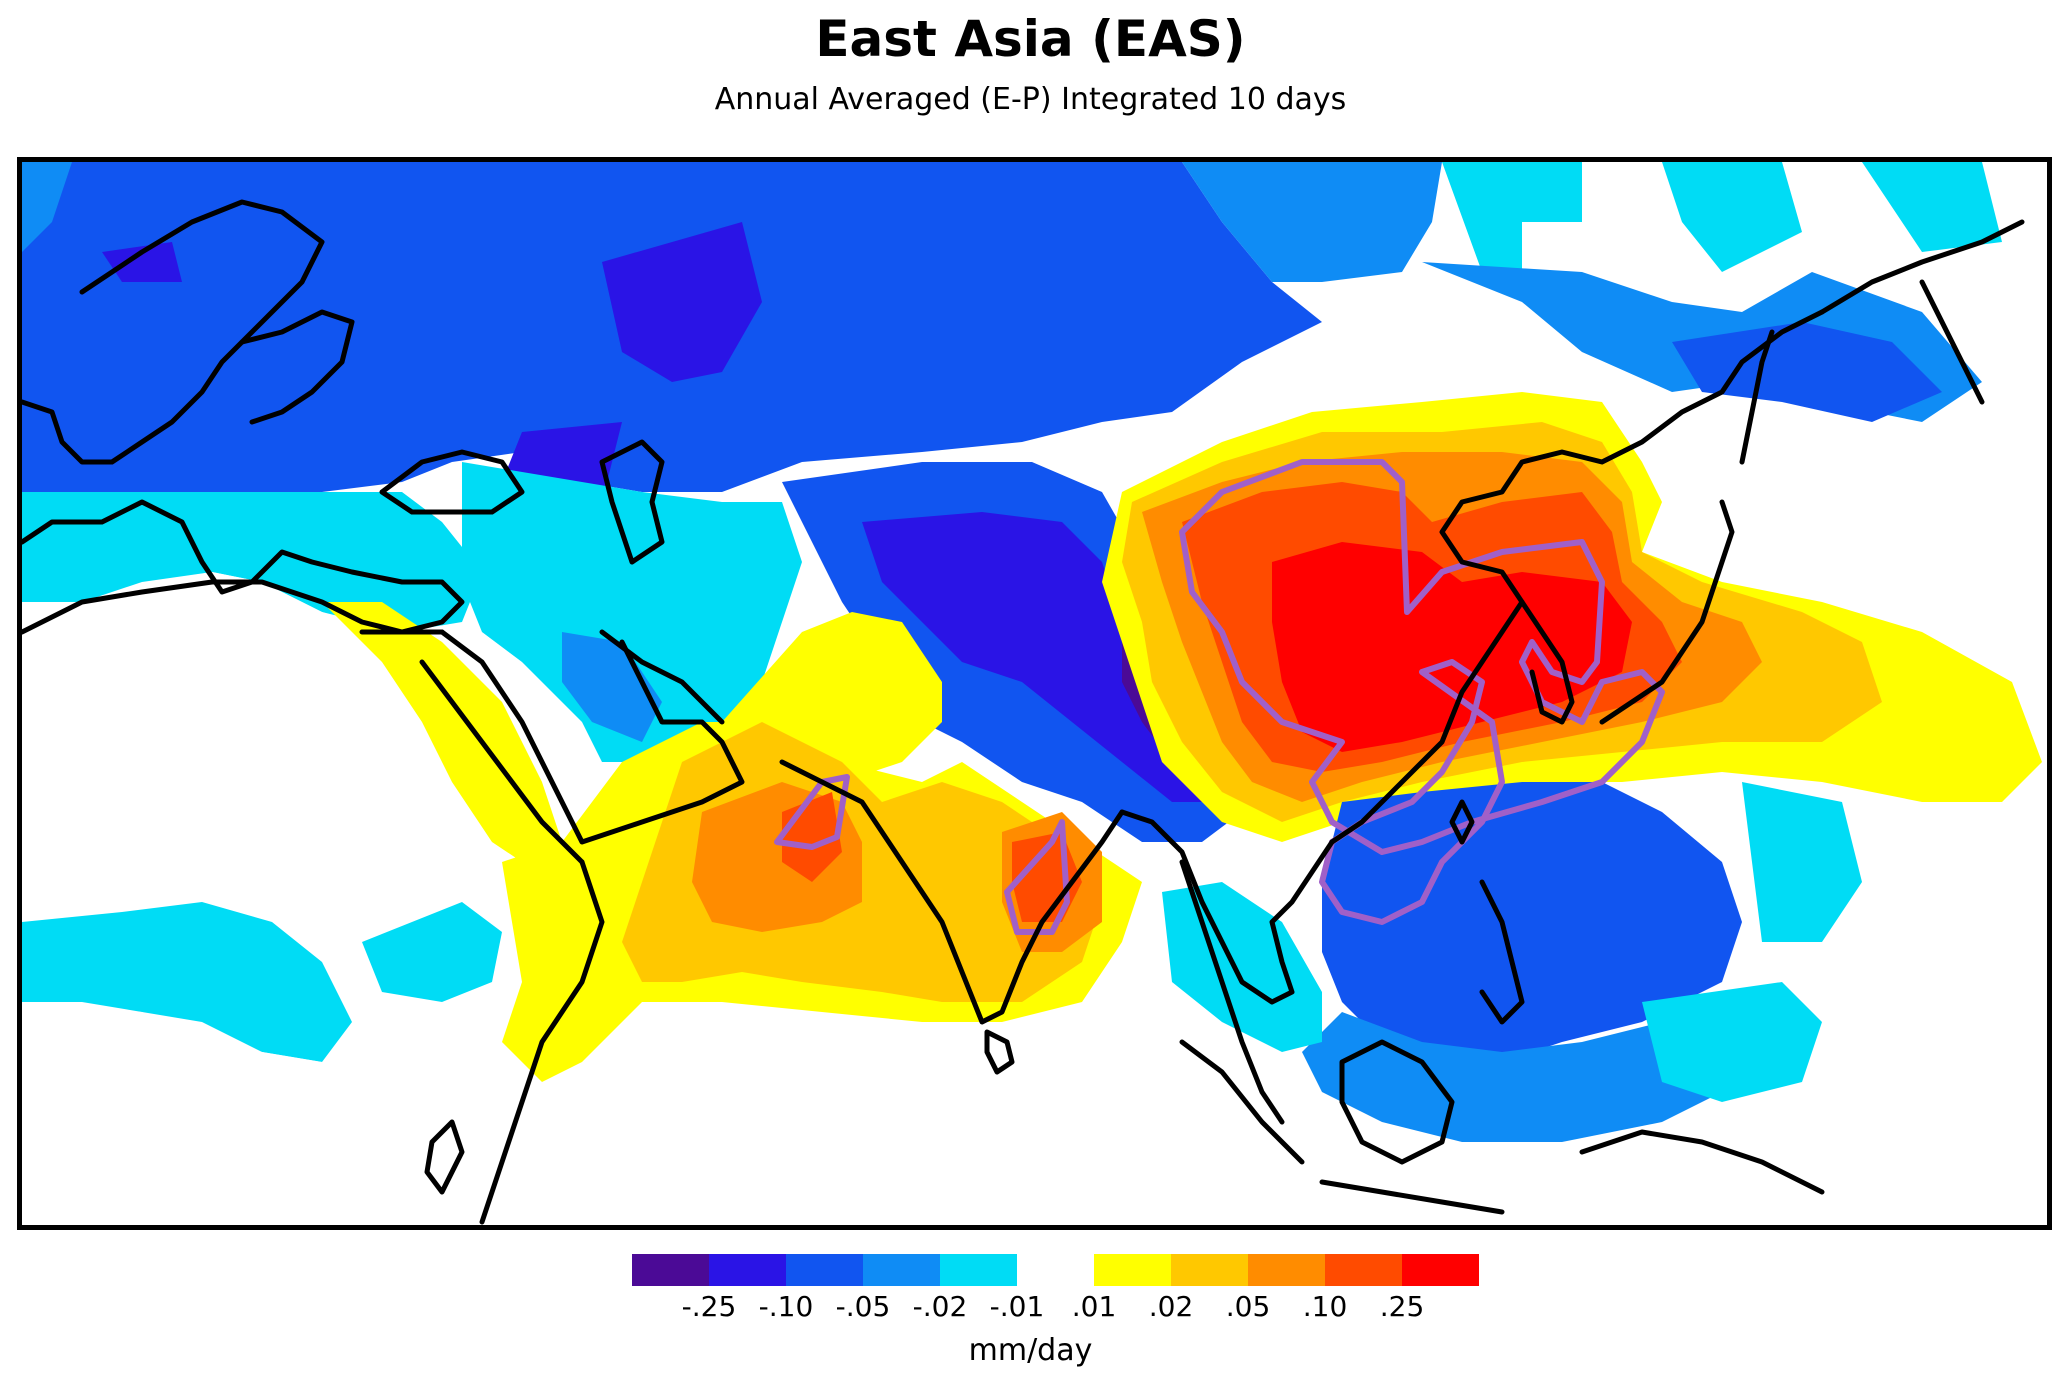  Describe the element at coordinates (1502, 952) in the screenshot. I see `coast-philippines` at that location.